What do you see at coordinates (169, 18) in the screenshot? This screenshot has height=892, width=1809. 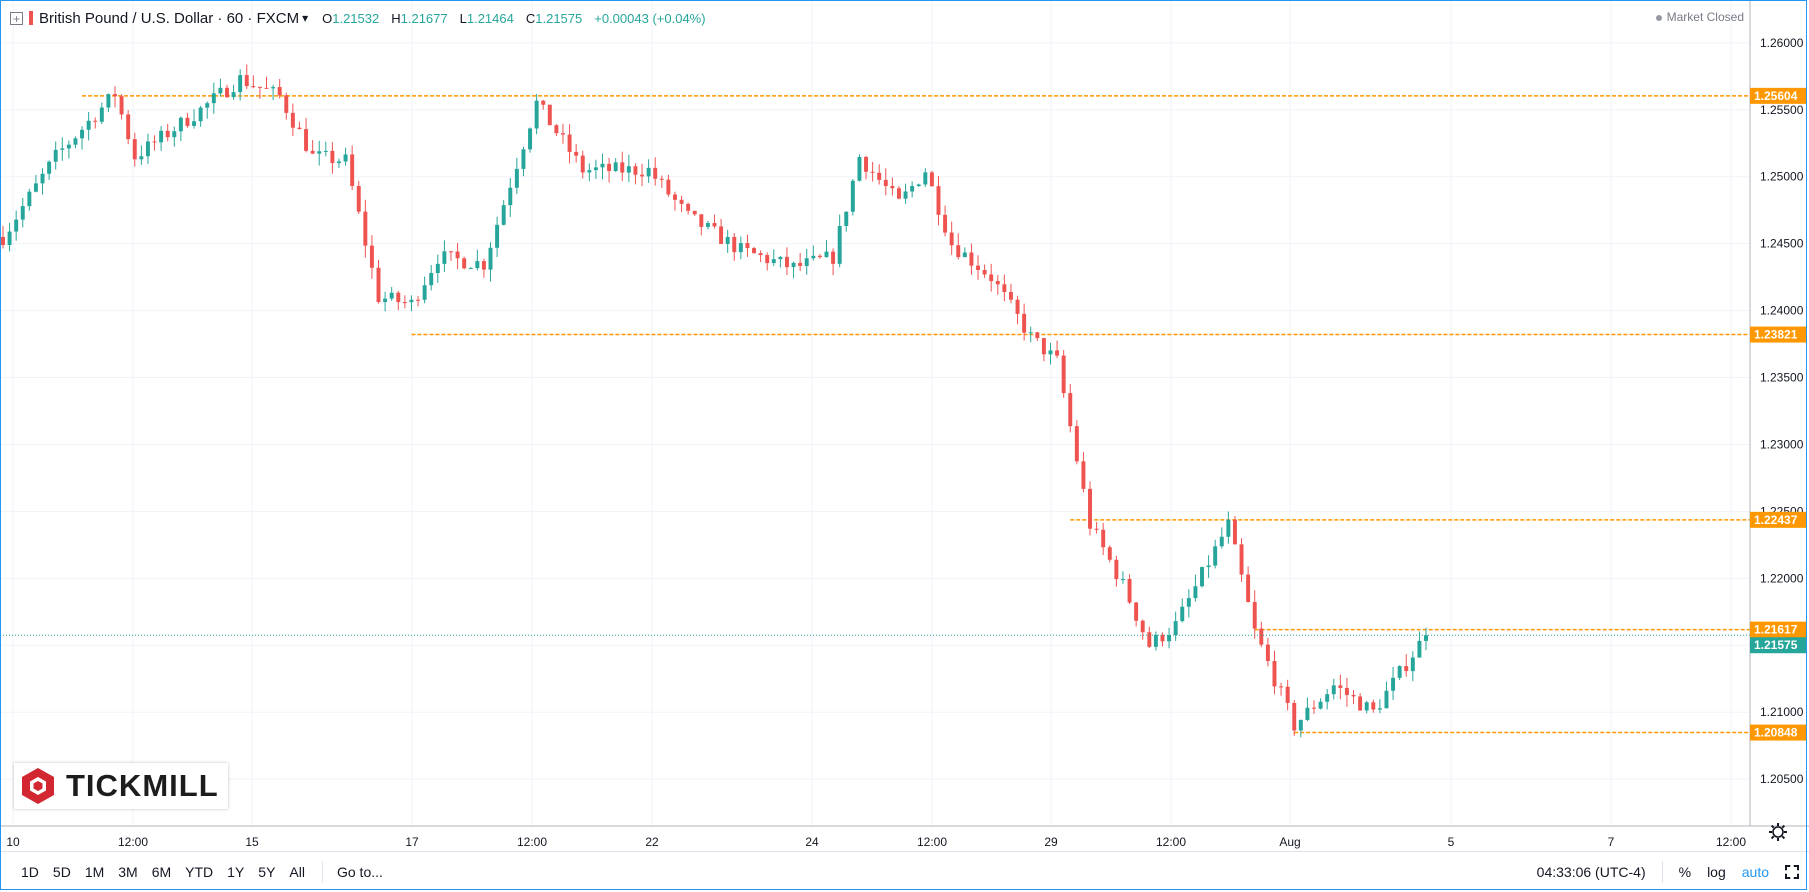 I see `symbol-name: British Pound / U.S. Dollar · 60 · FXCM` at bounding box center [169, 18].